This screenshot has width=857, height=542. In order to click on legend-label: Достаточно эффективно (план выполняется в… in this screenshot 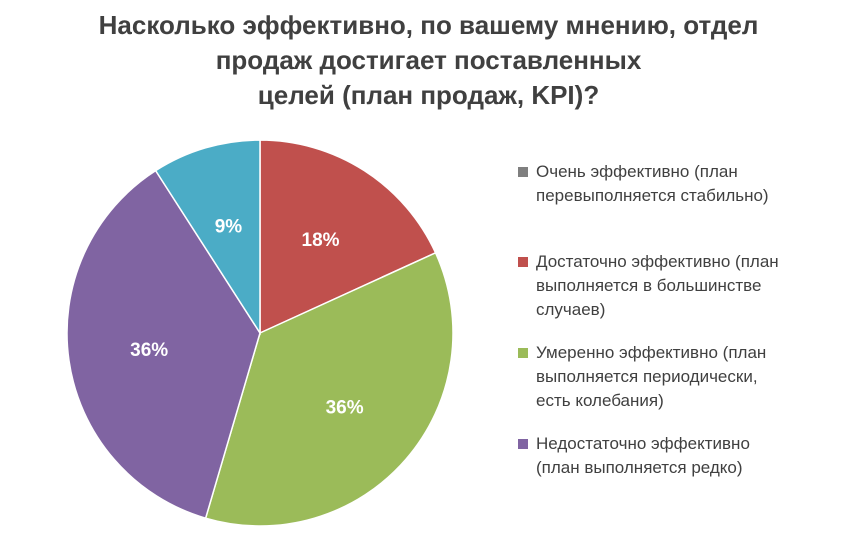, I will do `click(657, 286)`.